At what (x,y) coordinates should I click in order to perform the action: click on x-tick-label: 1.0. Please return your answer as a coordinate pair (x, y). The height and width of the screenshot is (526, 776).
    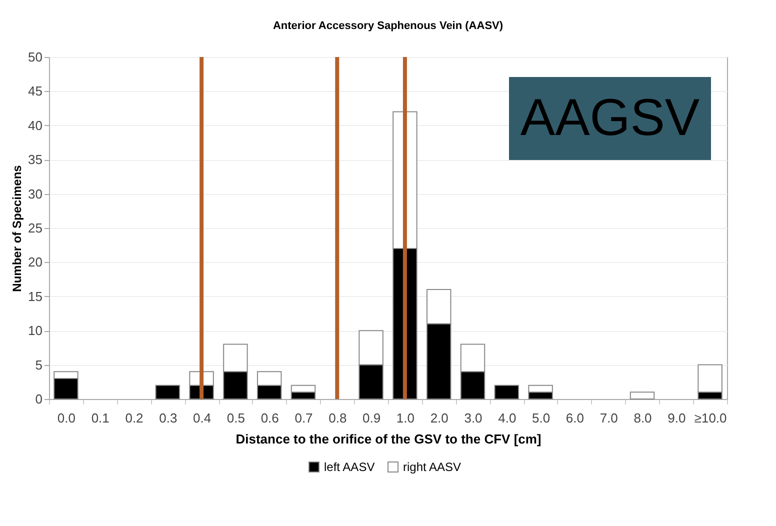
    Looking at the image, I should click on (405, 418).